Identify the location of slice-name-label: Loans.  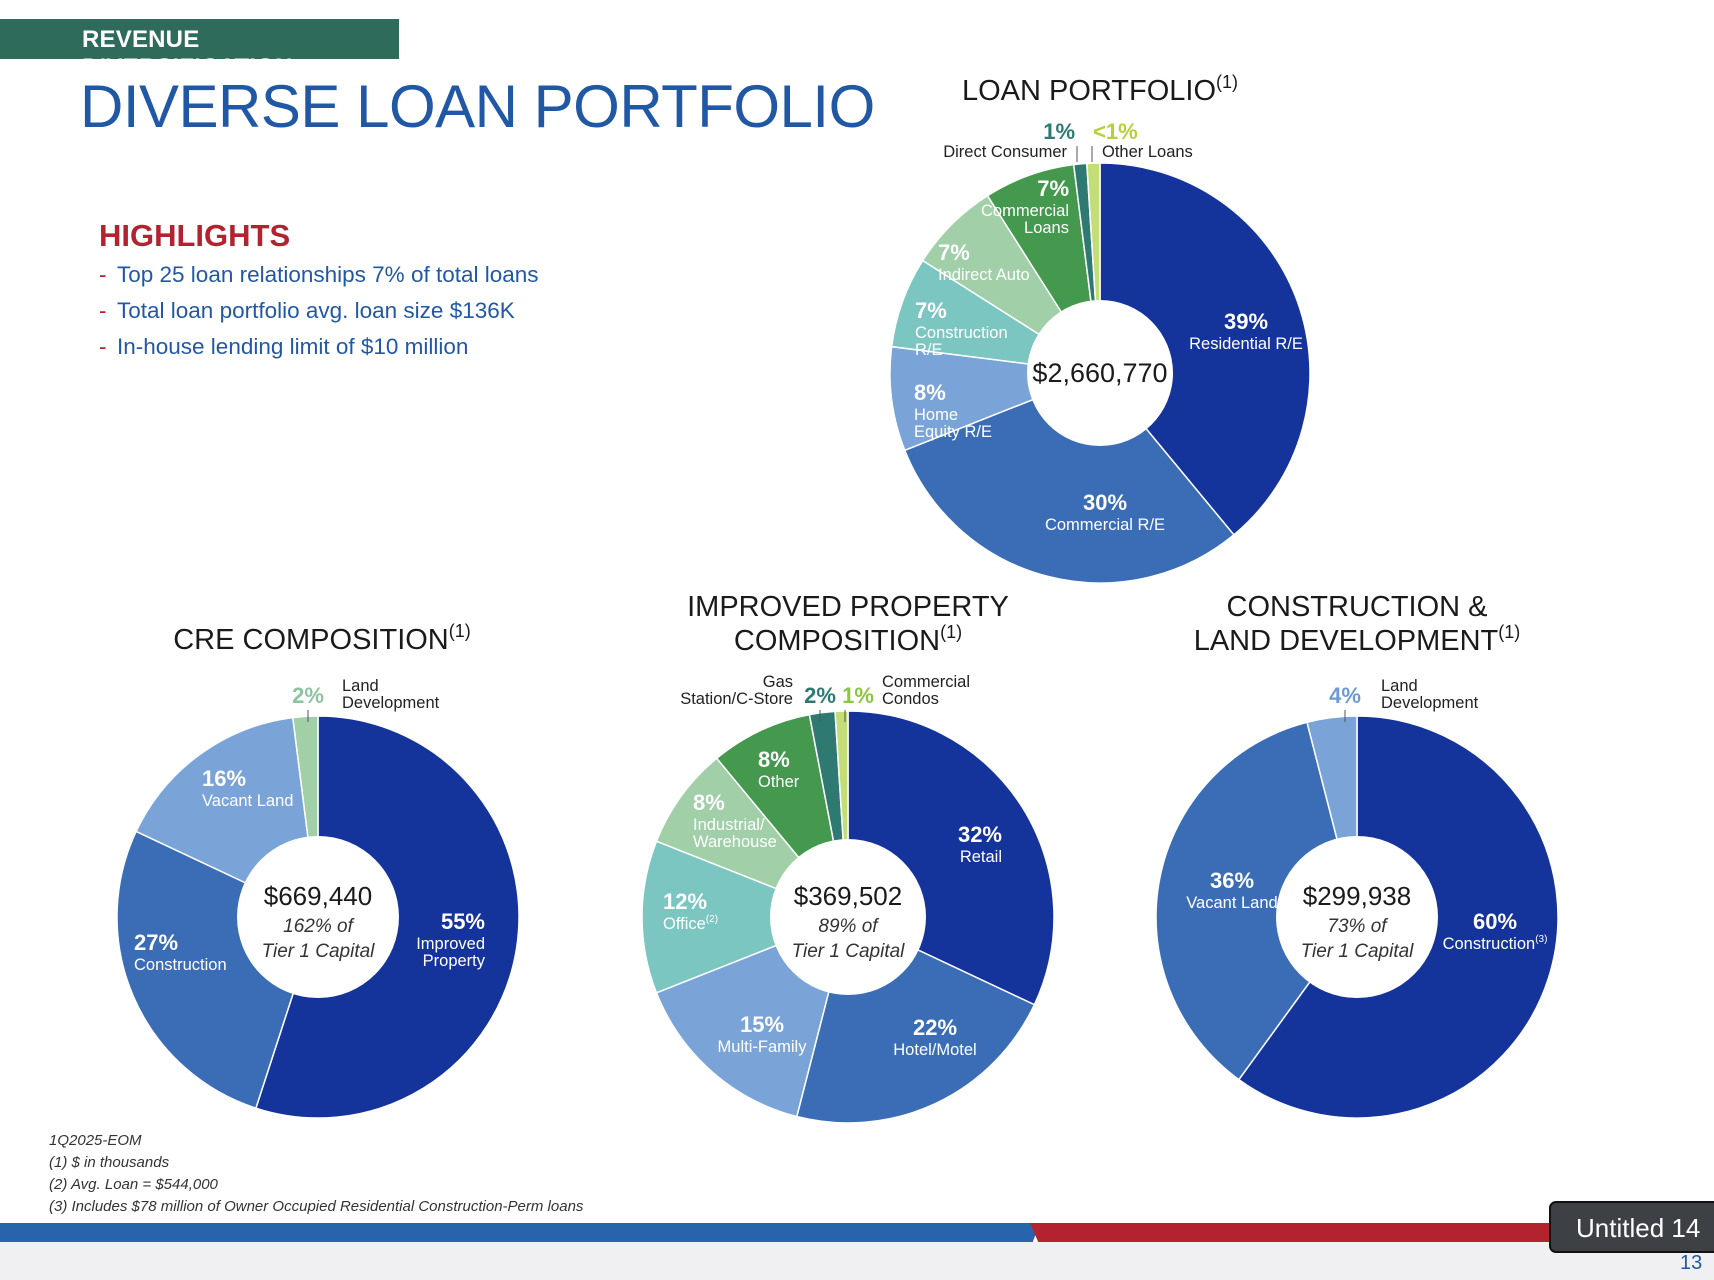
(1046, 228).